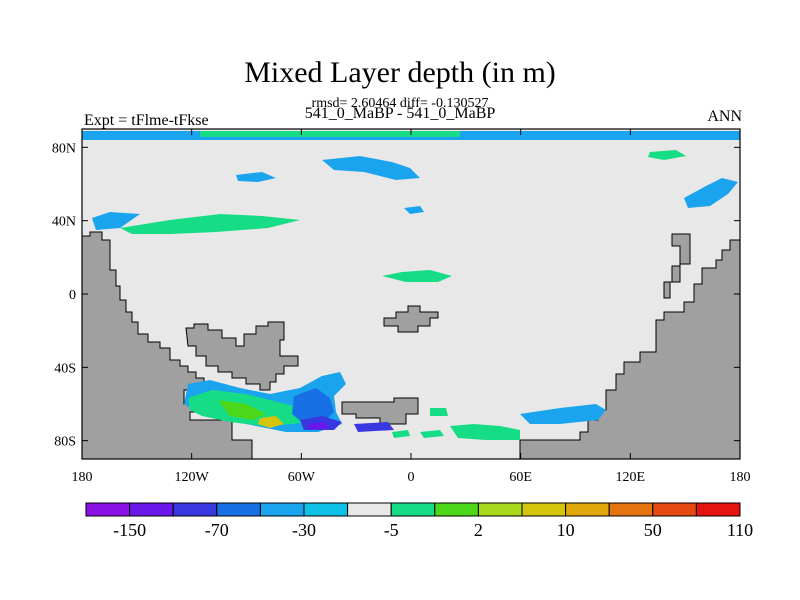 This screenshot has width=800, height=600. I want to click on colorbar-label: 10, so click(566, 530).